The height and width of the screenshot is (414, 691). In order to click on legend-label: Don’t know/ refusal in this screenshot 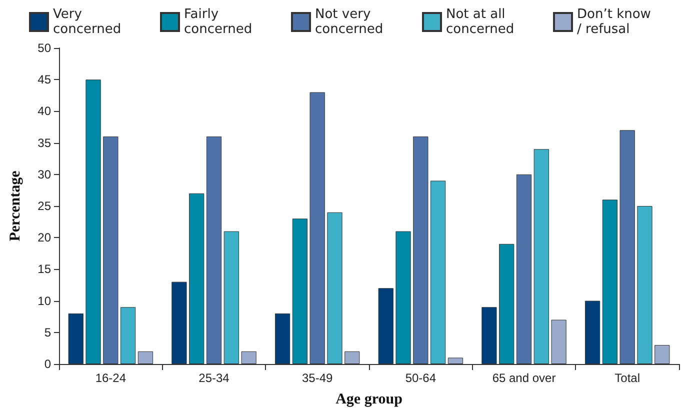, I will do `click(614, 22)`.